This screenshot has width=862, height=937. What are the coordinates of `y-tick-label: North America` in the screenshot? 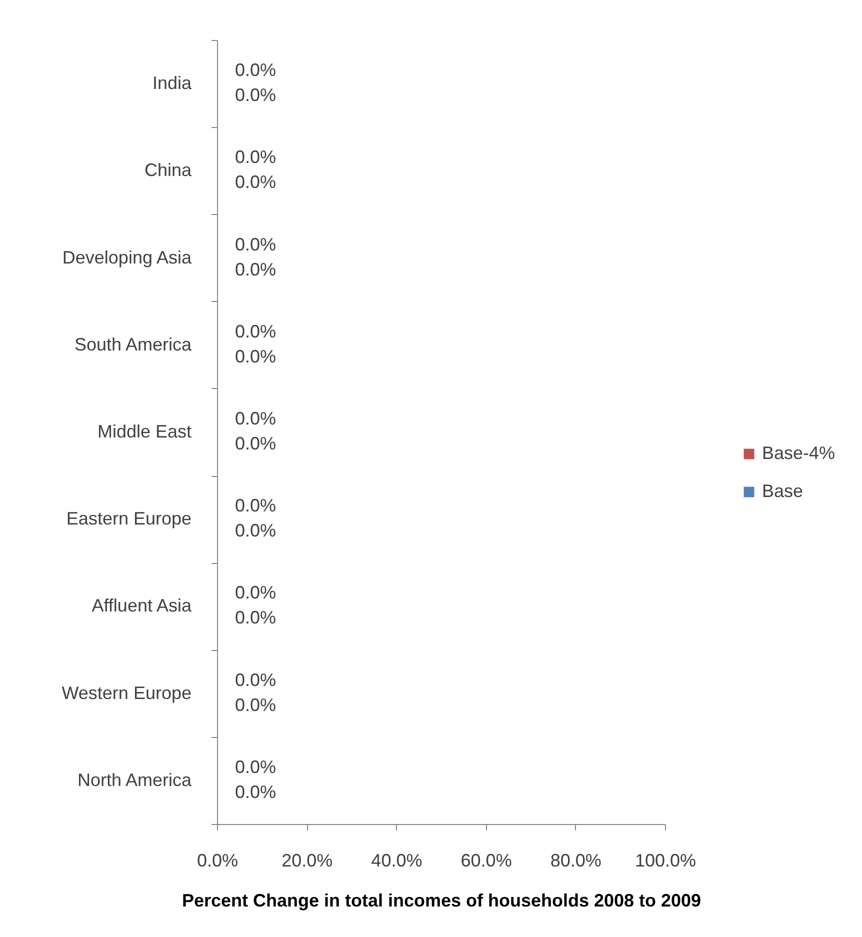 It's located at (134, 780).